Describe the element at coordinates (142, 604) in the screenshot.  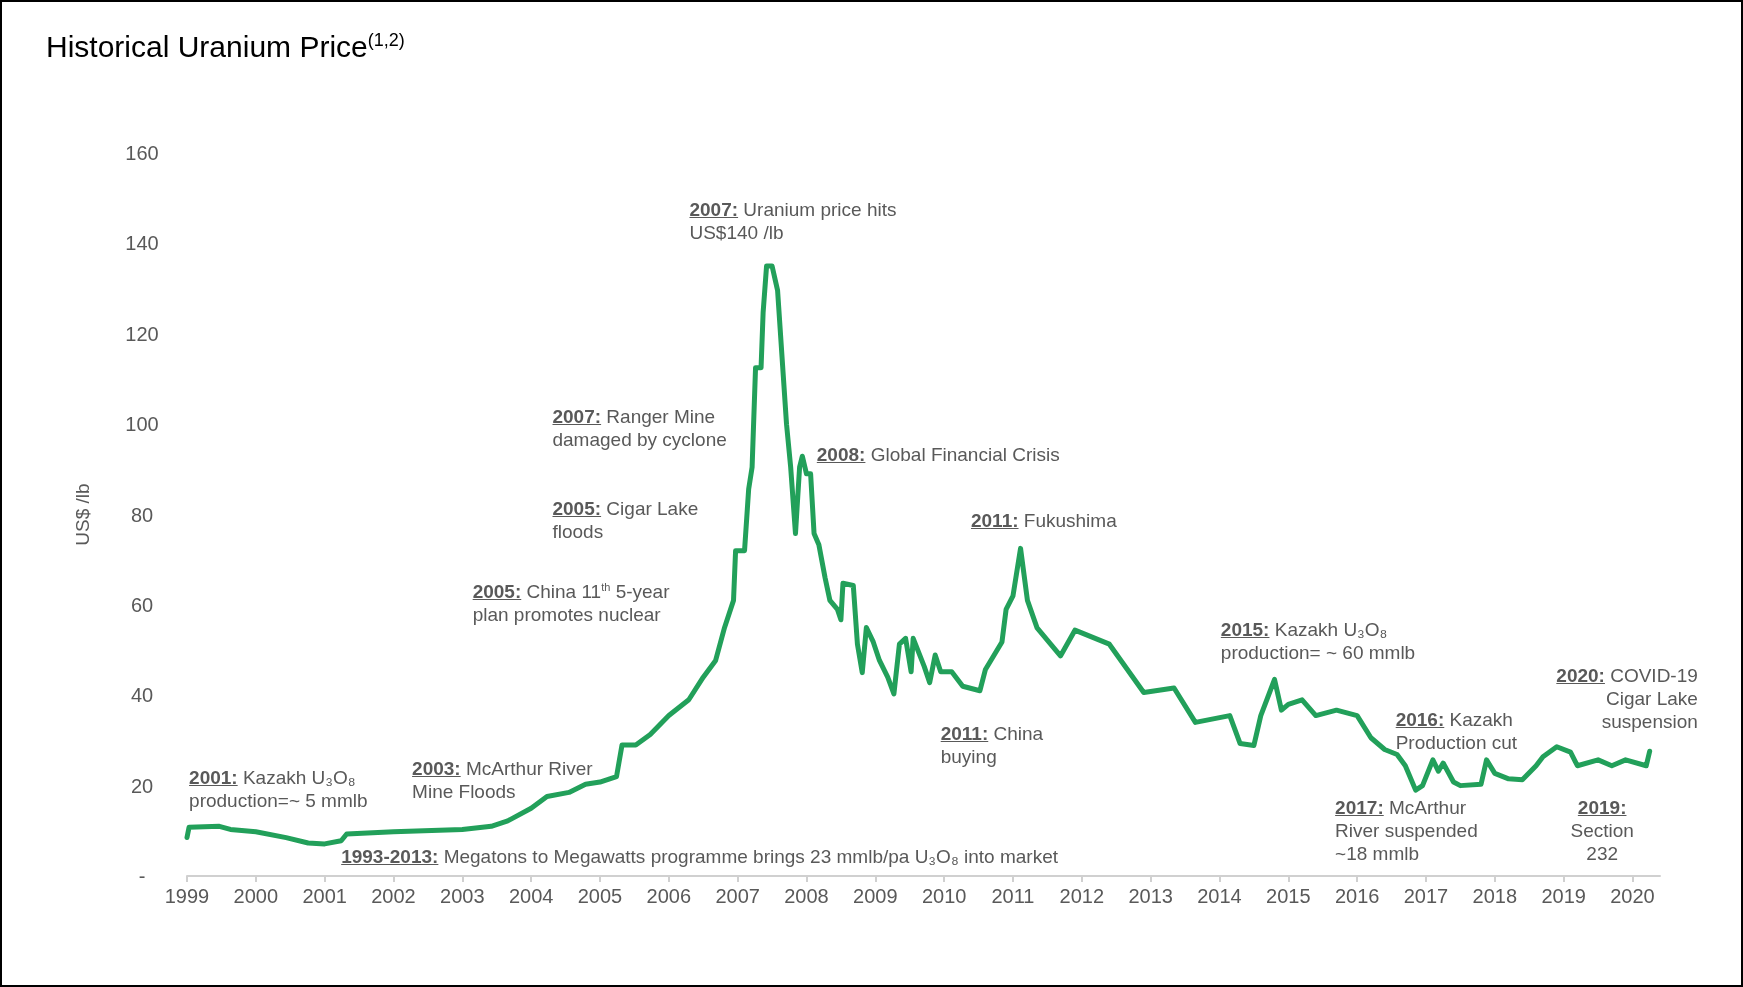
I see `y-tick-label: 60` at that location.